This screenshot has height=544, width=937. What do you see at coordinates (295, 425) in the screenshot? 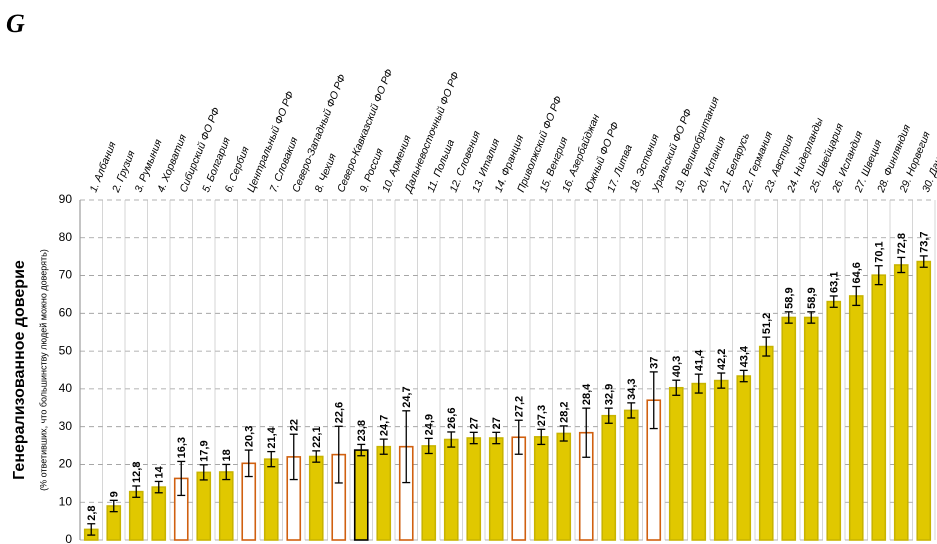
I see `value-label: 22` at bounding box center [295, 425].